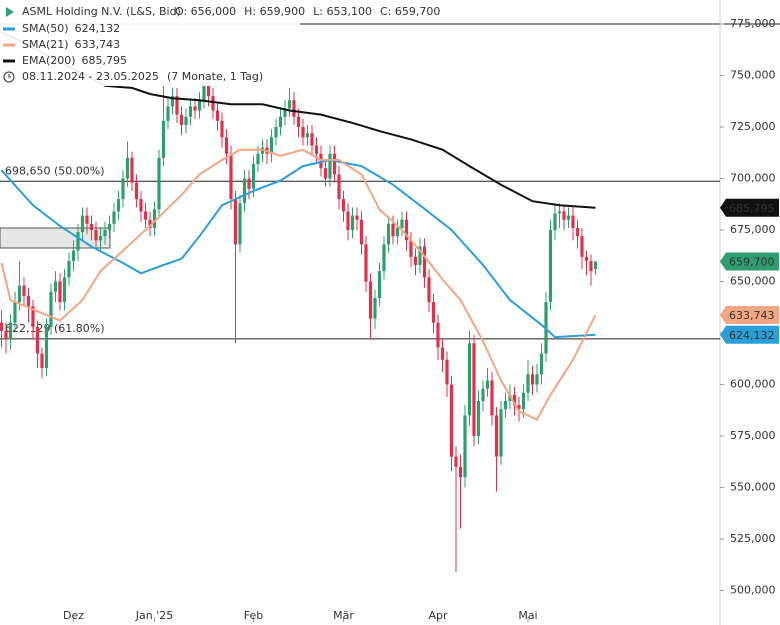  Describe the element at coordinates (205, 11) in the screenshot. I see `legend-ohlc: O: 656,000` at that location.